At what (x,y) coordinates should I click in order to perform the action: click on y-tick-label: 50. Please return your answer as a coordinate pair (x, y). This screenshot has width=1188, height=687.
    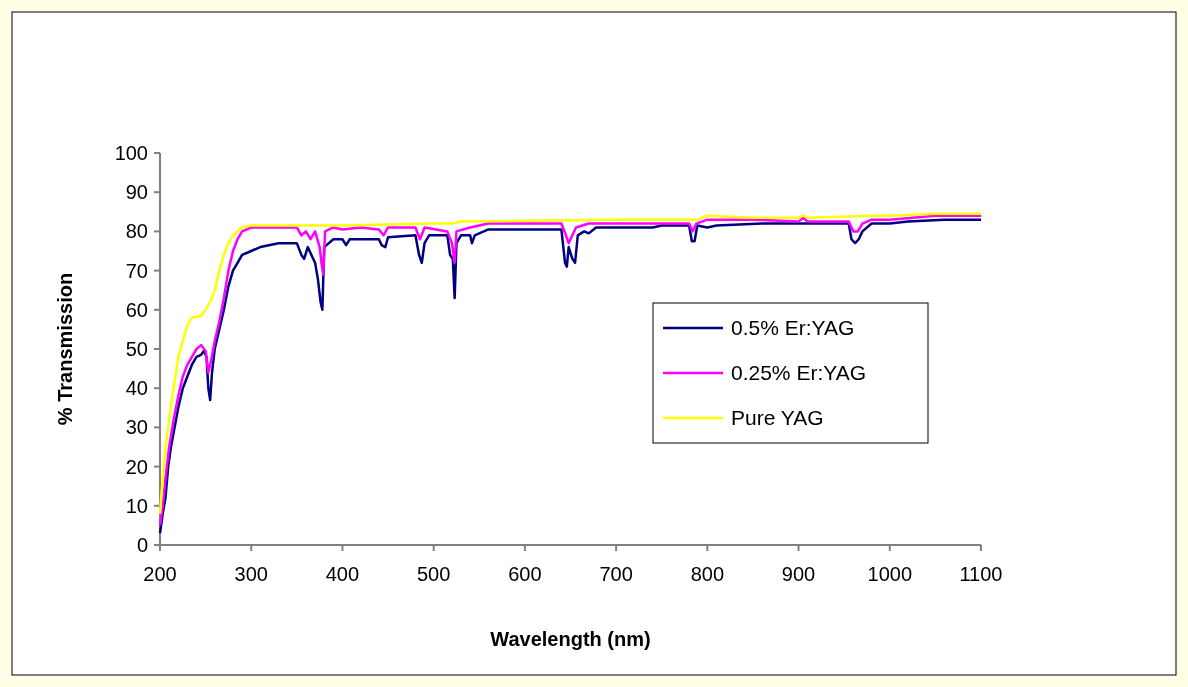
    Looking at the image, I should click on (136, 349).